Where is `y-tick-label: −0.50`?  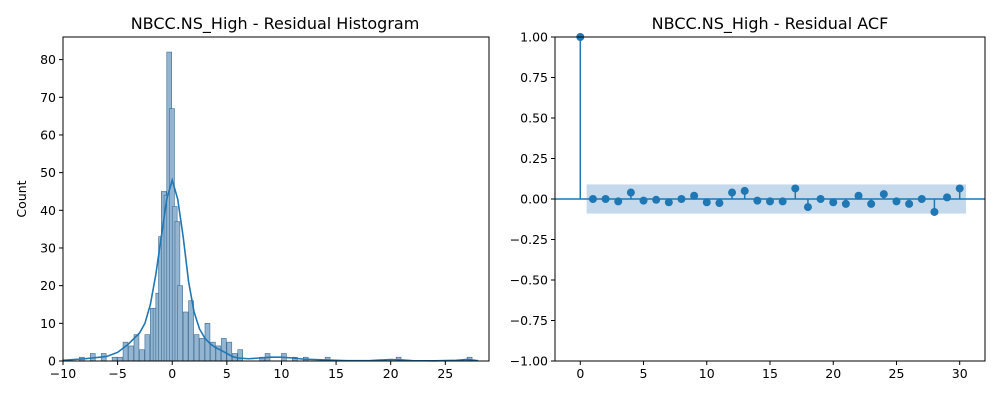
y-tick-label: −0.50 is located at coordinates (529, 280).